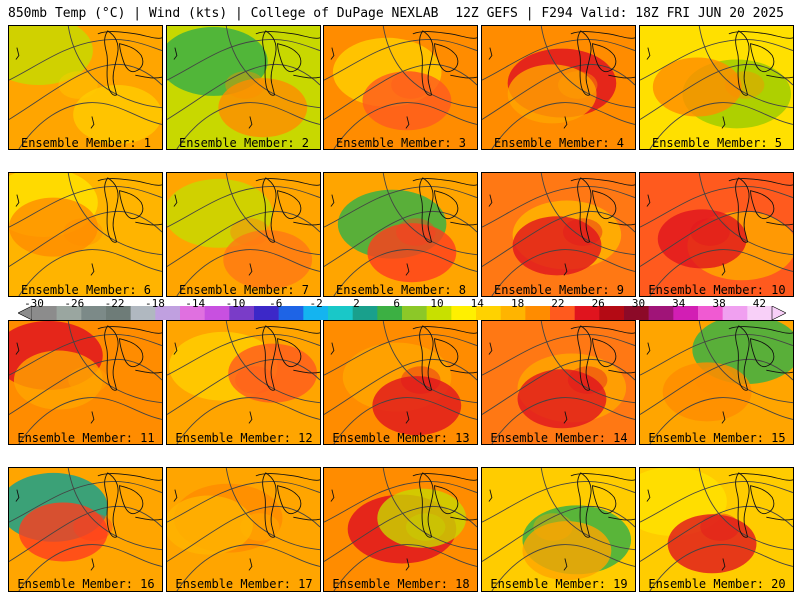 The height and width of the screenshot is (600, 800). What do you see at coordinates (244, 290) in the screenshot?
I see `ensemble-member-label: Ensemble Member: 7` at bounding box center [244, 290].